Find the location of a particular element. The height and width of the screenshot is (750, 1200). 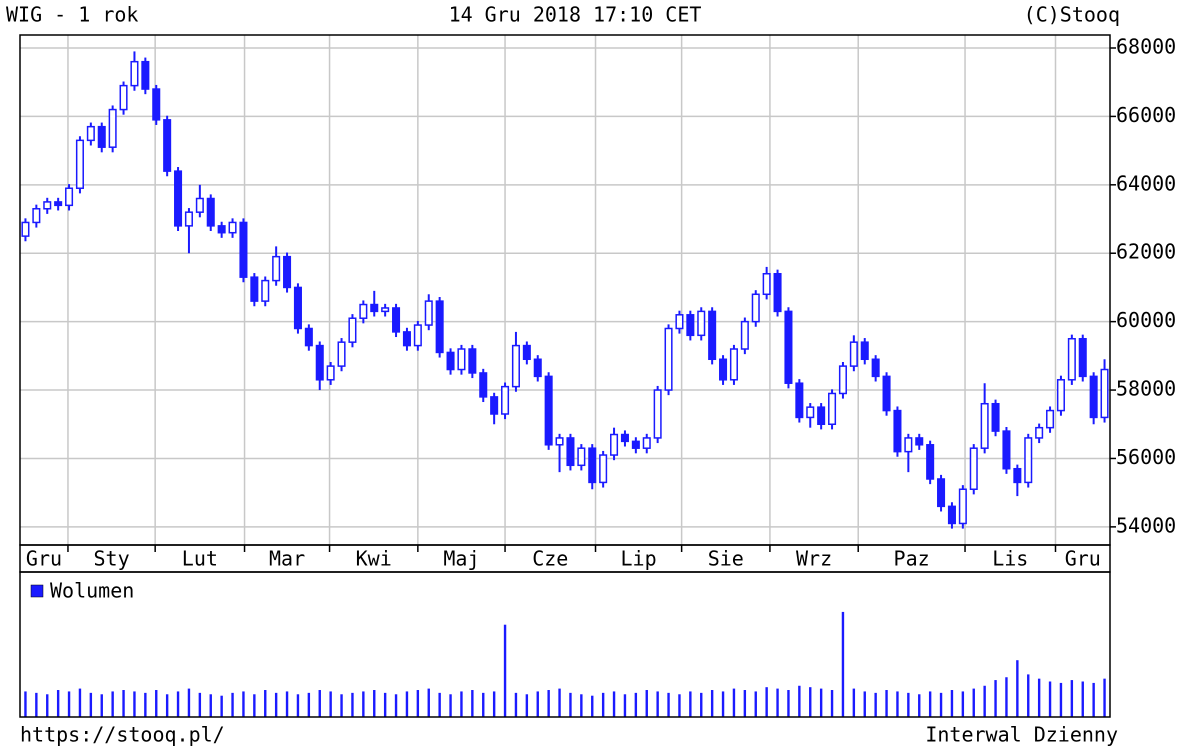

x-tick-label: Sty is located at coordinates (111, 559).